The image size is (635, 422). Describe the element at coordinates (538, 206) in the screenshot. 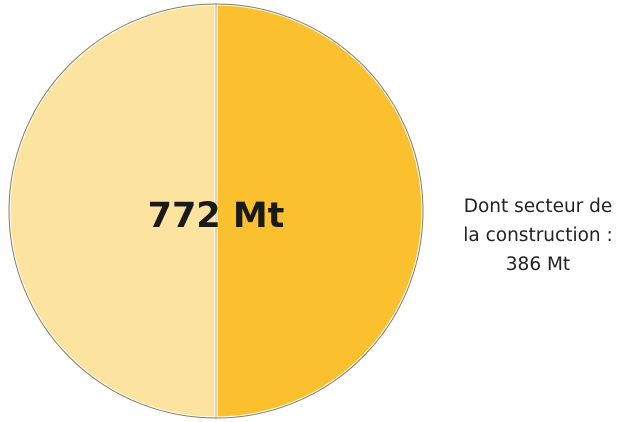

I see `annotation-line-1: Dont secteur de` at that location.